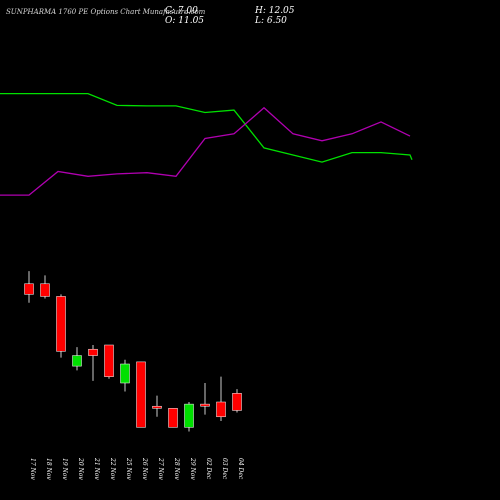 This screenshot has width=500, height=500. What do you see at coordinates (128, 468) in the screenshot?
I see `x-tick-label: 25 Nov` at bounding box center [128, 468].